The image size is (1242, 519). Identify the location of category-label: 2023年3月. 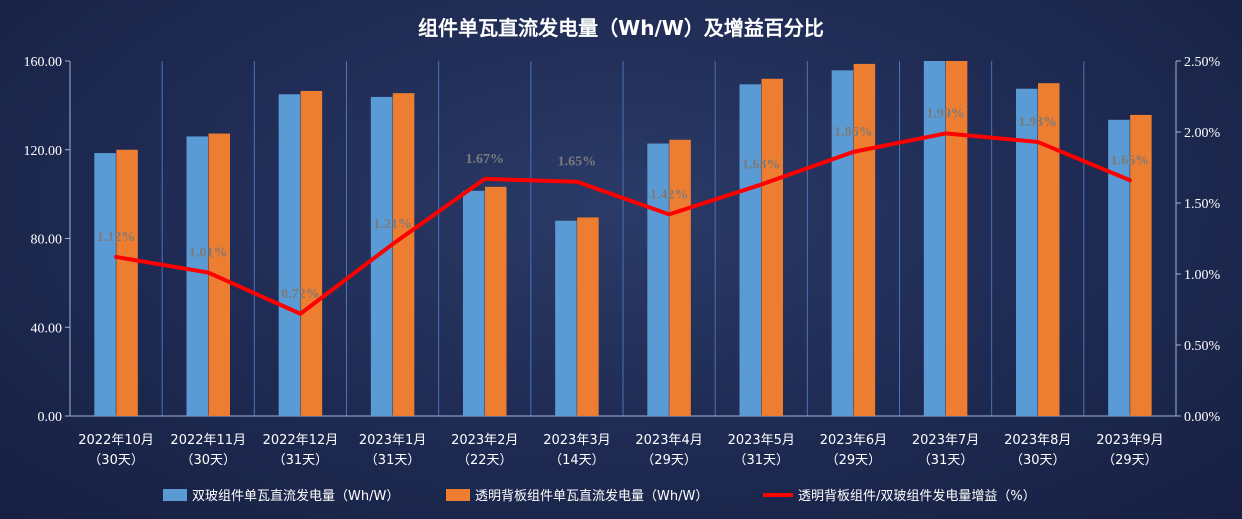
(576, 440).